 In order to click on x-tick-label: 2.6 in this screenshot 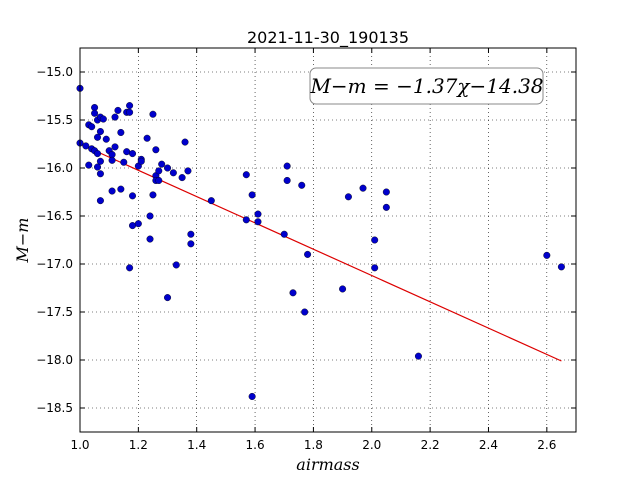, I will do `click(546, 445)`.